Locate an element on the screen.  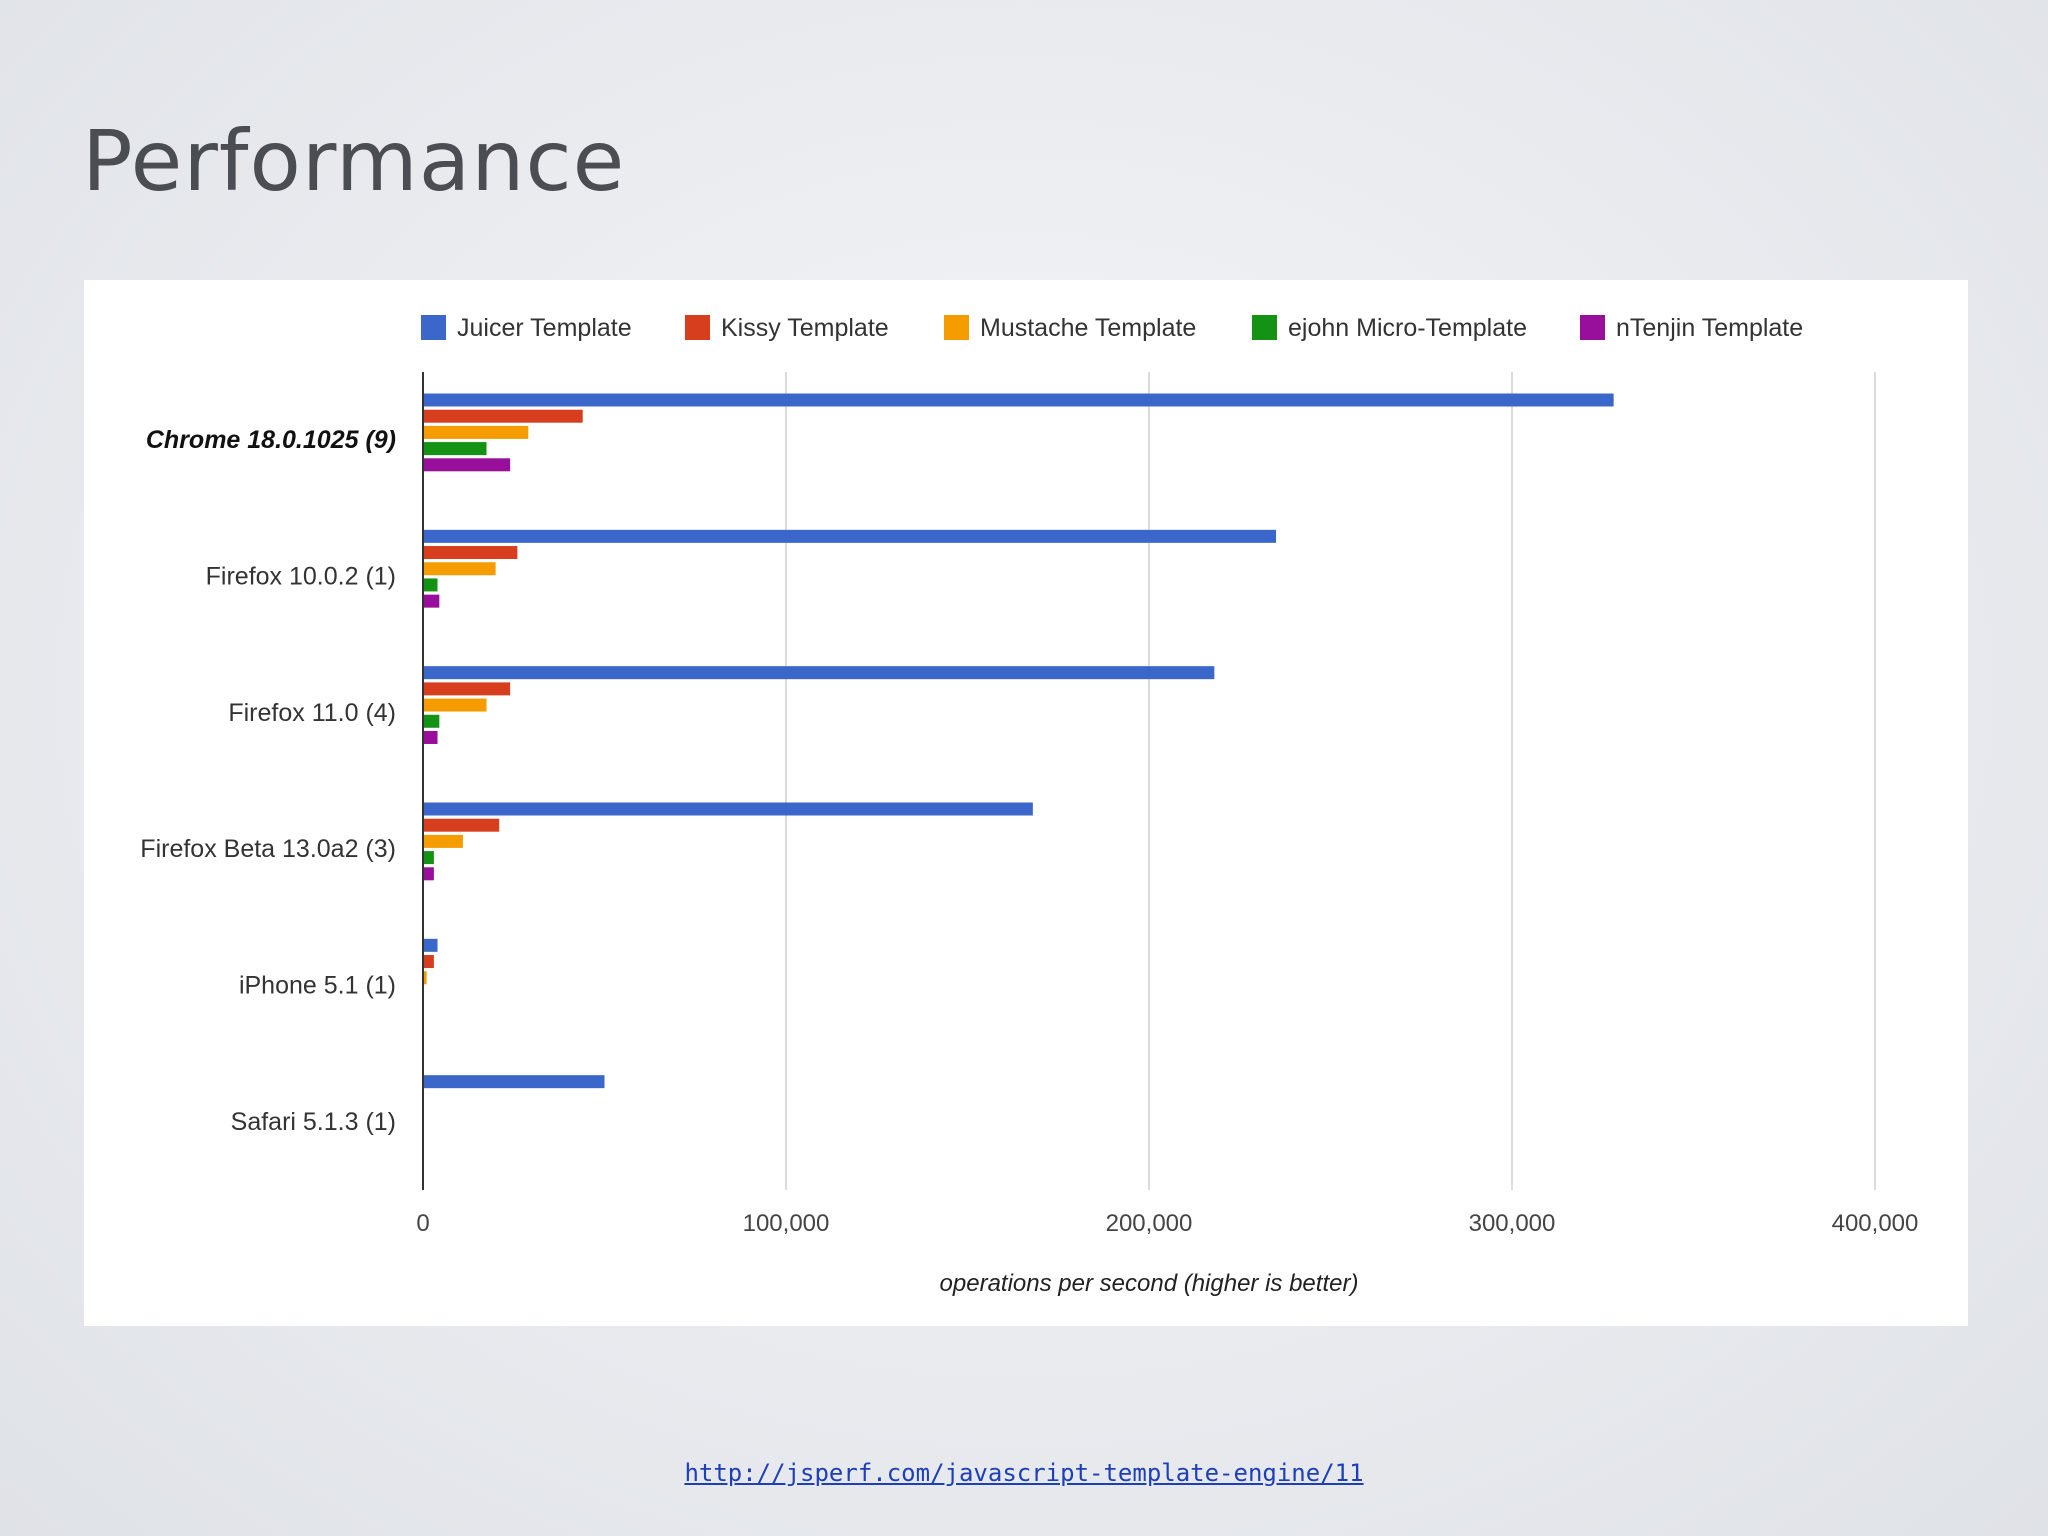
legend-label: Mustache Template is located at coordinates (1088, 328).